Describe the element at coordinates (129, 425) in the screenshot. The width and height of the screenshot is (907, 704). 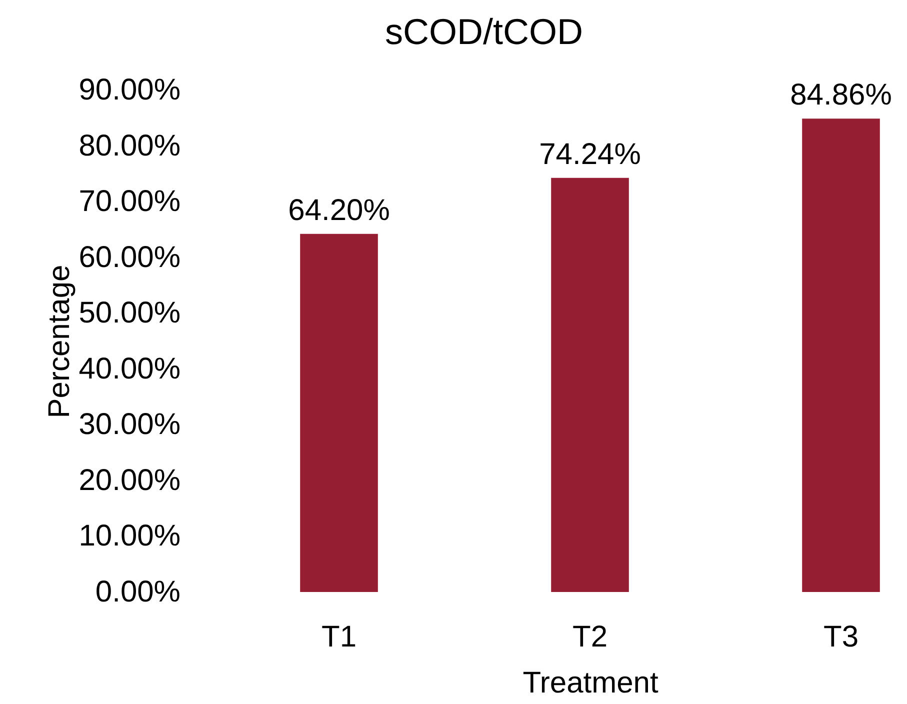
I see `y-tick-label: 30.00%` at that location.